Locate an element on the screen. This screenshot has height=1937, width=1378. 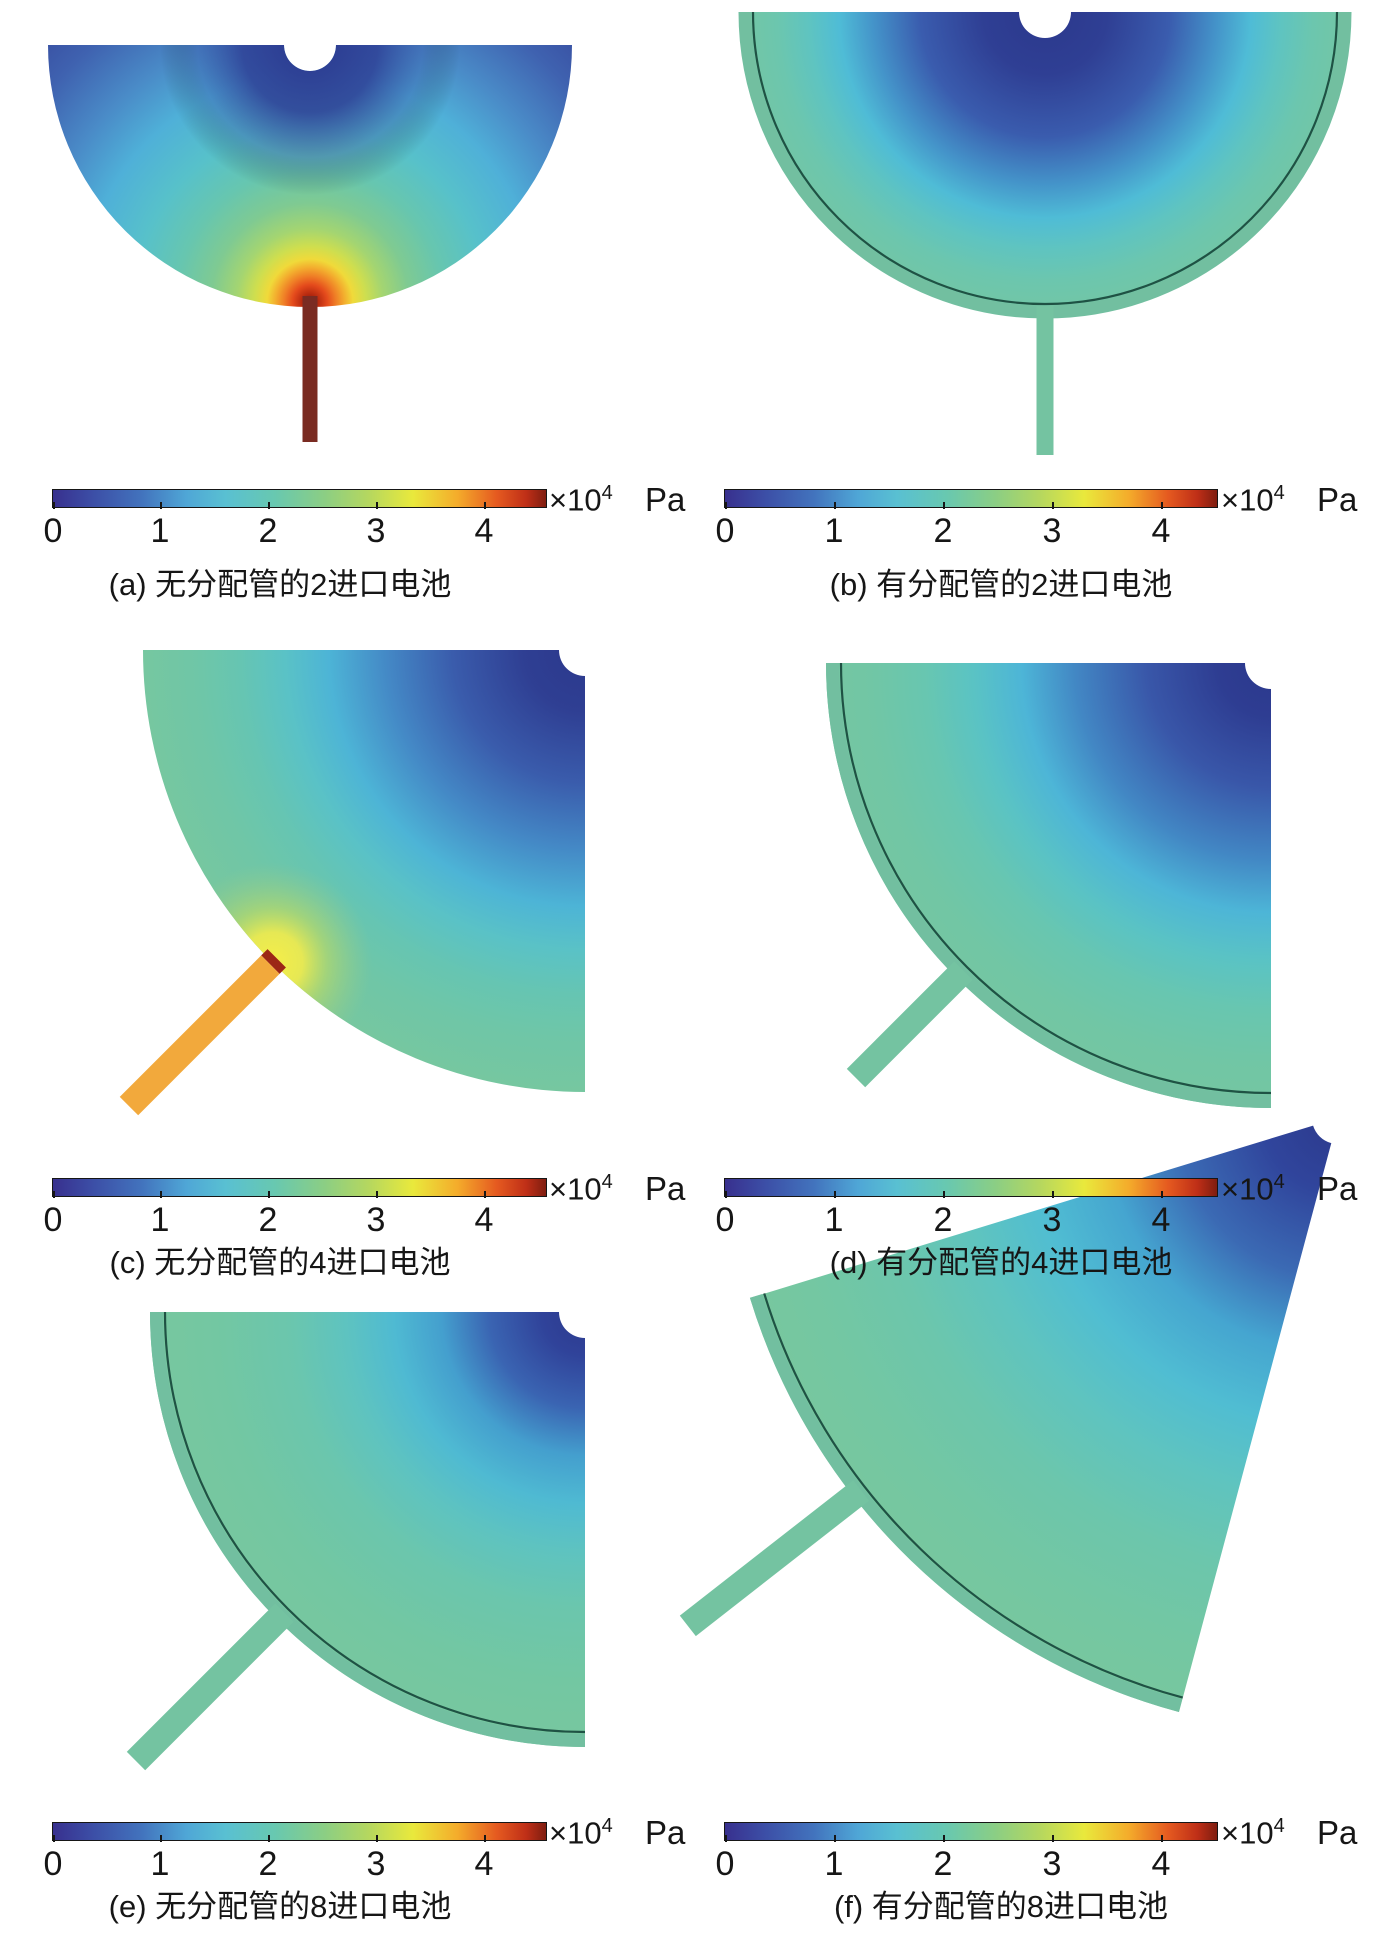
plot-a-inlet-pipe is located at coordinates (310, 369).